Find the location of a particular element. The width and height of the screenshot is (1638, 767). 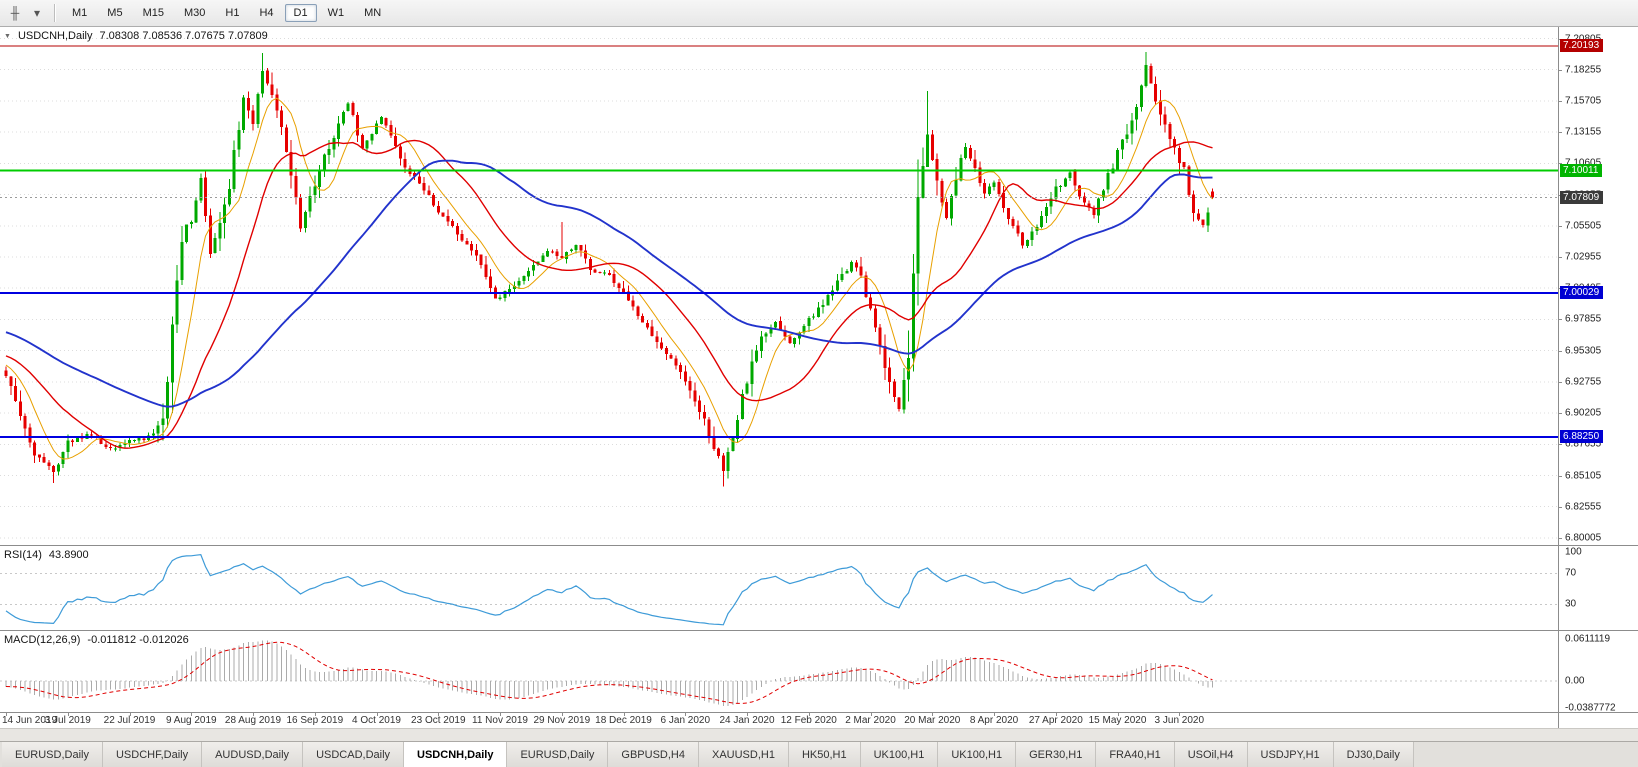

price-tick-label: 7.10605 is located at coordinates (1583, 163).